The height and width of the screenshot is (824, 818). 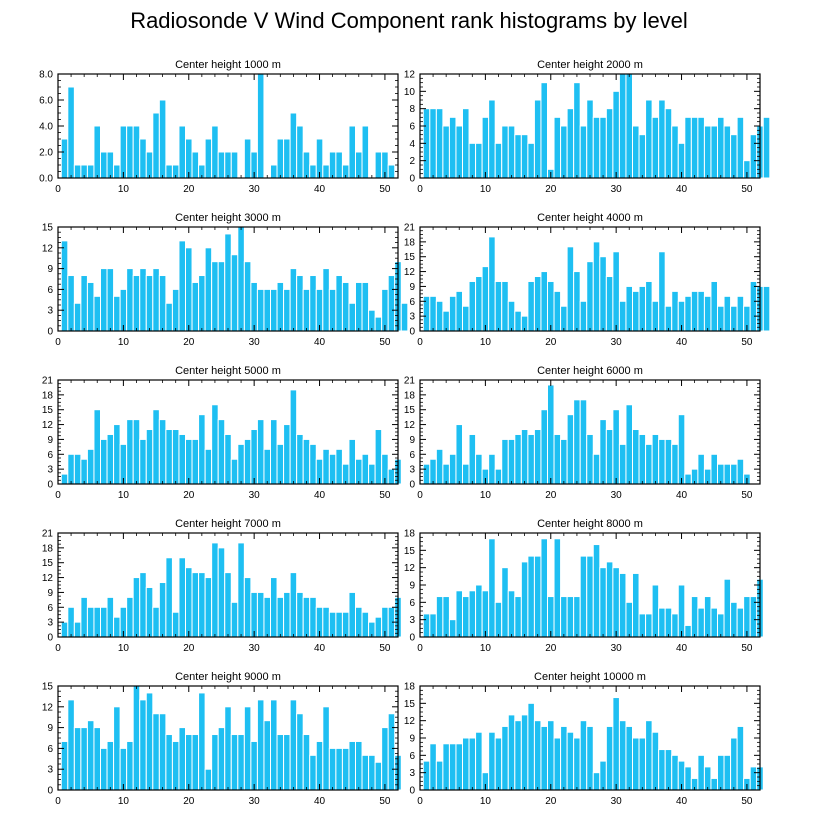 I want to click on x-tick-label: 10, so click(x=124, y=801).